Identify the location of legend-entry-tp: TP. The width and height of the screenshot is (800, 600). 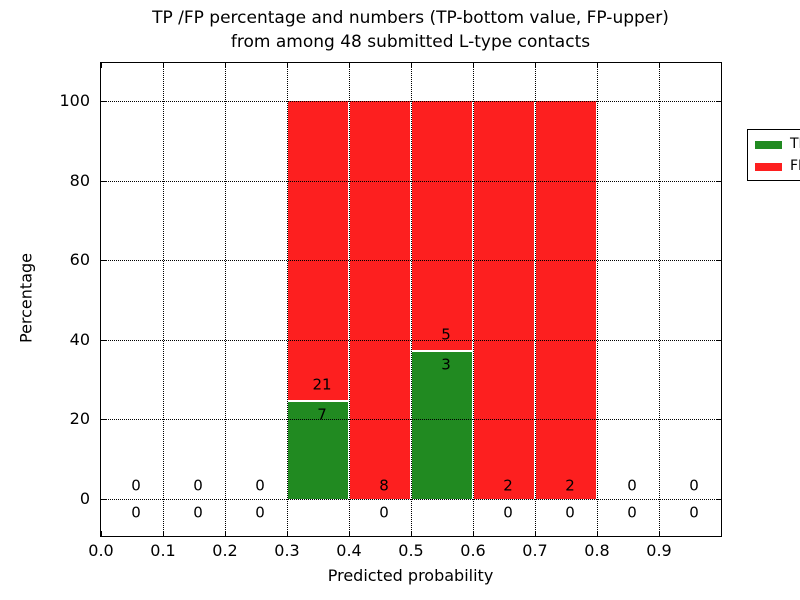
(777, 144).